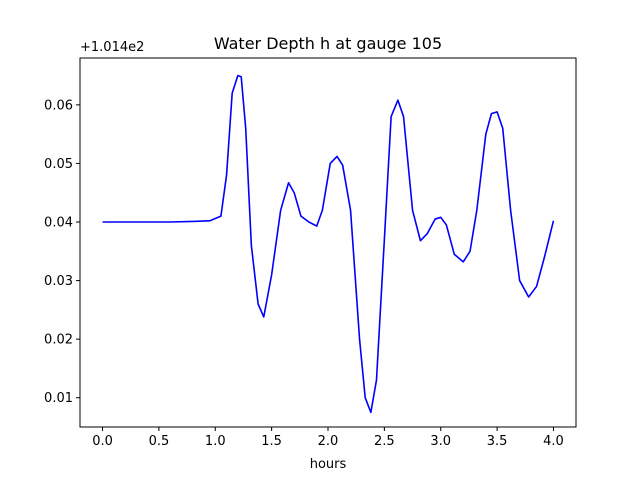  I want to click on y-tick-label: 0.06, so click(58, 105).